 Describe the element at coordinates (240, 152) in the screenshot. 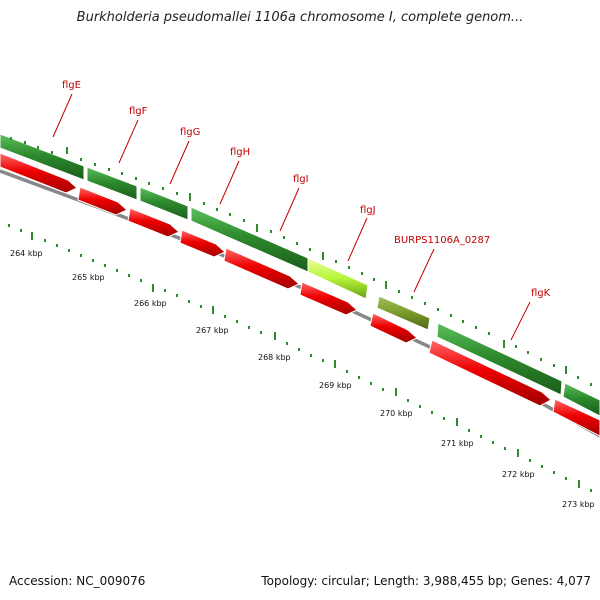

I see `gene-label-flgH: flgH` at that location.